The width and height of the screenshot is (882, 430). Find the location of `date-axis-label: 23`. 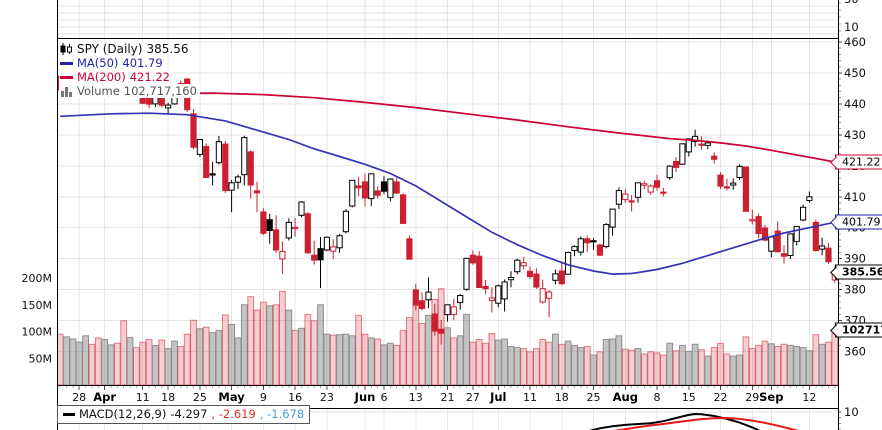

date-axis-label: 23 is located at coordinates (327, 397).